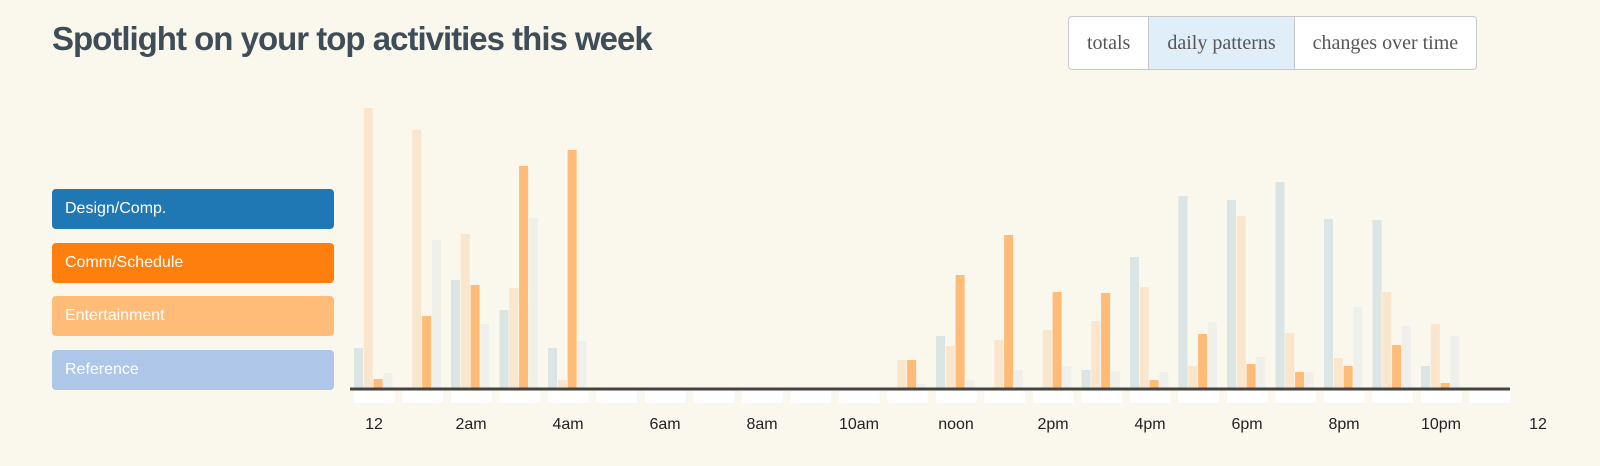 The image size is (1600, 466). I want to click on tab-button: changes over time, so click(1384, 43).